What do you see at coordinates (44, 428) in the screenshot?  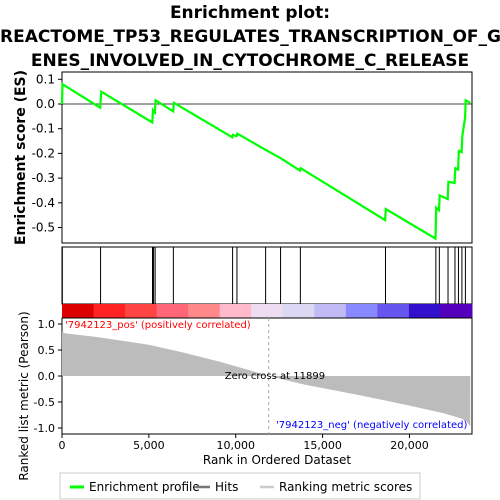 I see `ranking-y-tick-label: -1.0` at bounding box center [44, 428].